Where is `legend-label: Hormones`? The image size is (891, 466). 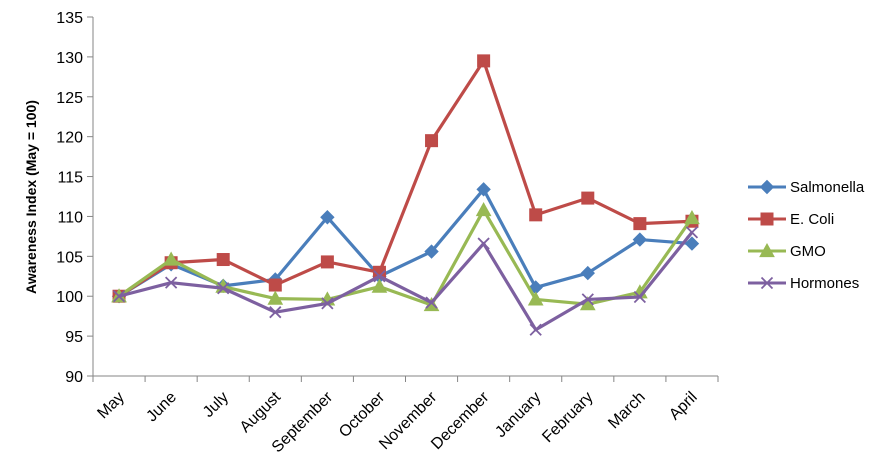 legend-label: Hormones is located at coordinates (824, 283).